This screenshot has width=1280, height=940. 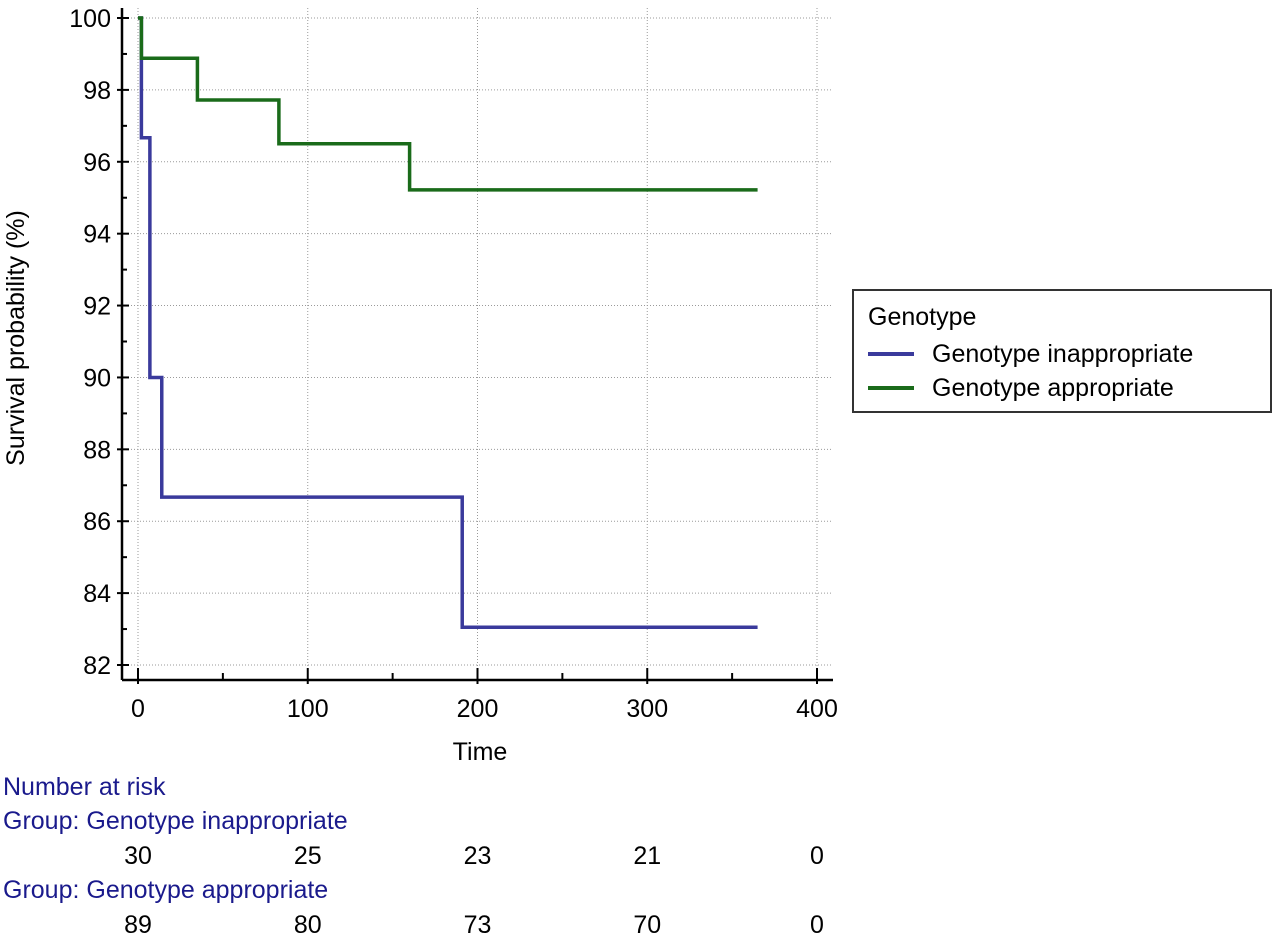 I want to click on x-axis-title: Time, so click(x=480, y=752).